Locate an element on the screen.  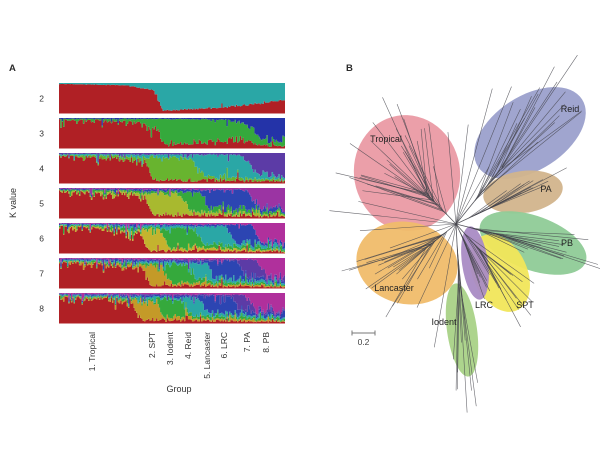
group-tick-label: 3. Iodent is located at coordinates (170, 348).